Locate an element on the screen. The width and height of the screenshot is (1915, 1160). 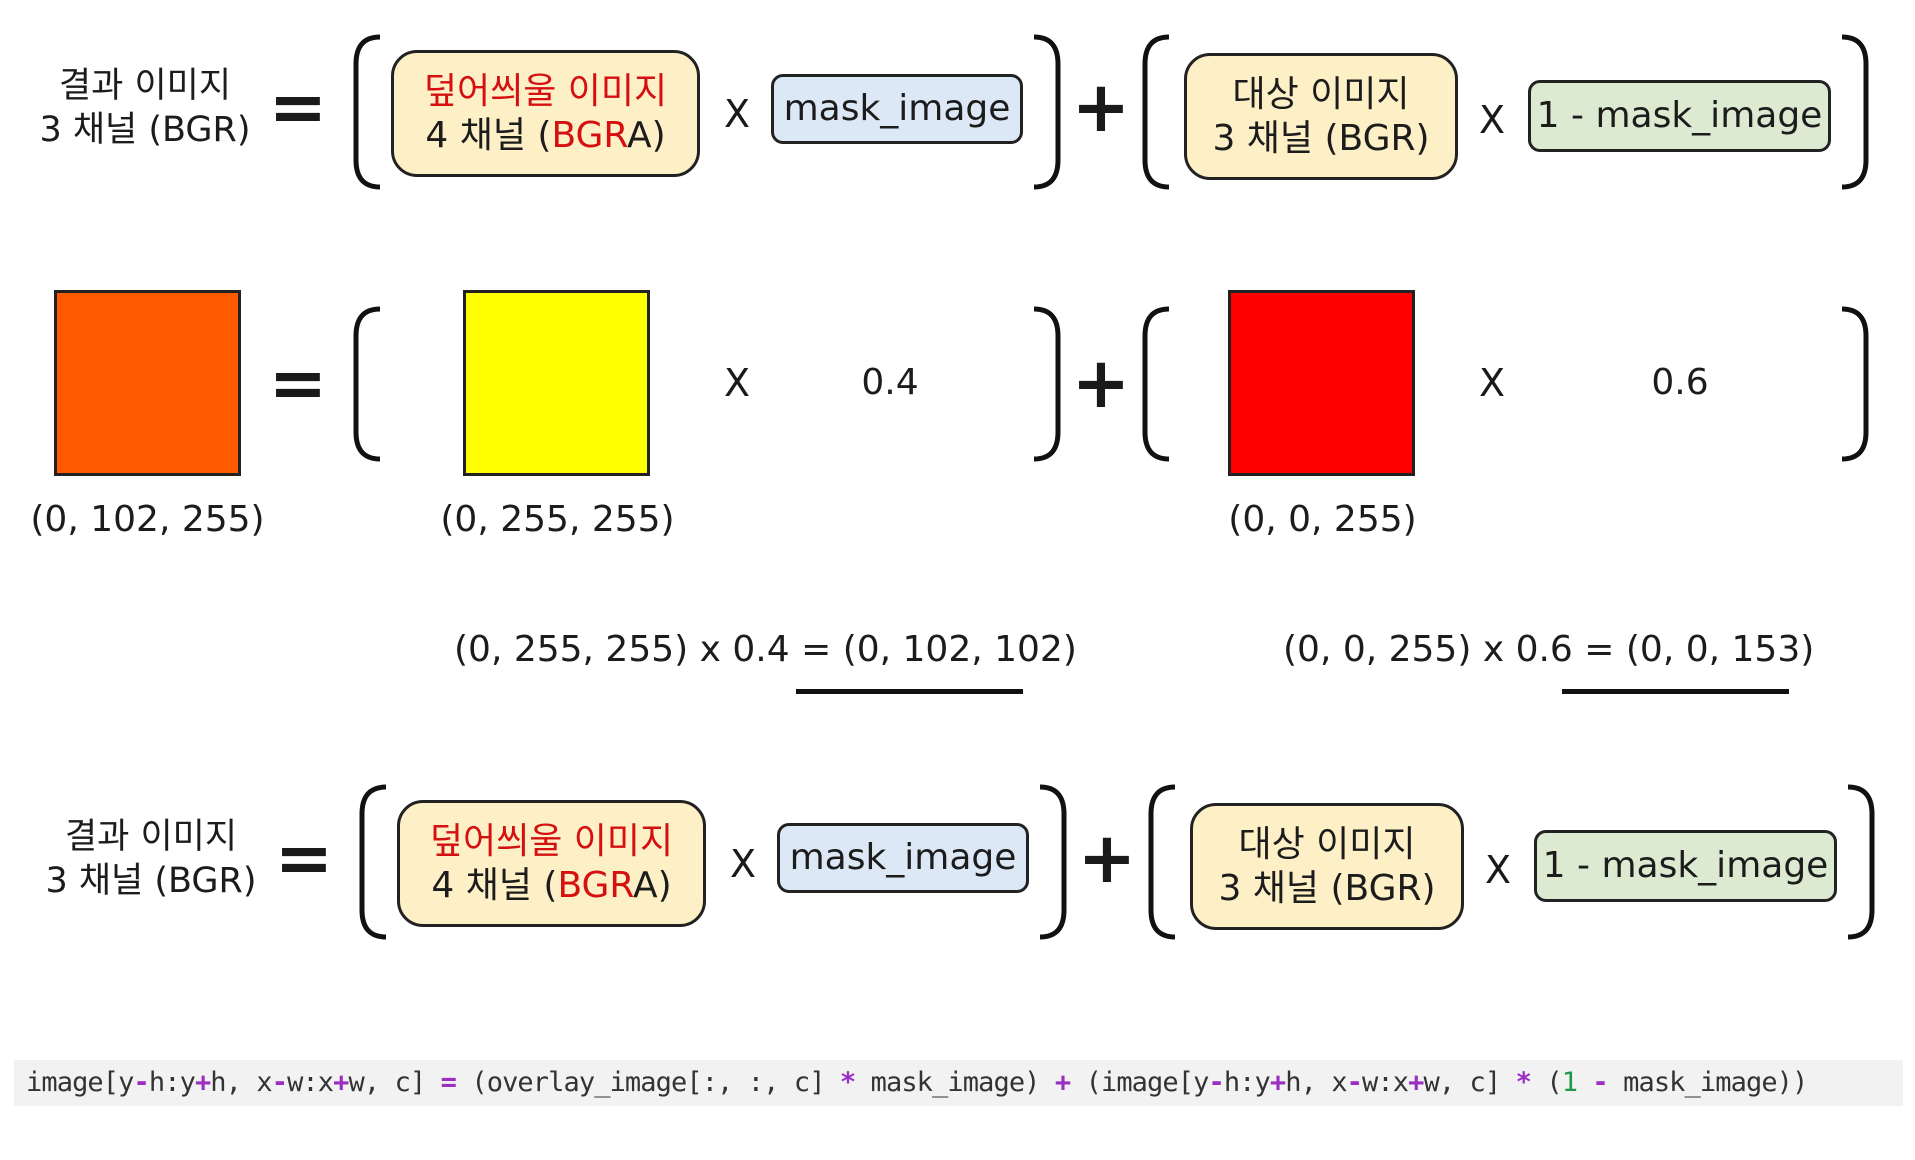
row1-left-paren-open is located at coordinates (367, 112).